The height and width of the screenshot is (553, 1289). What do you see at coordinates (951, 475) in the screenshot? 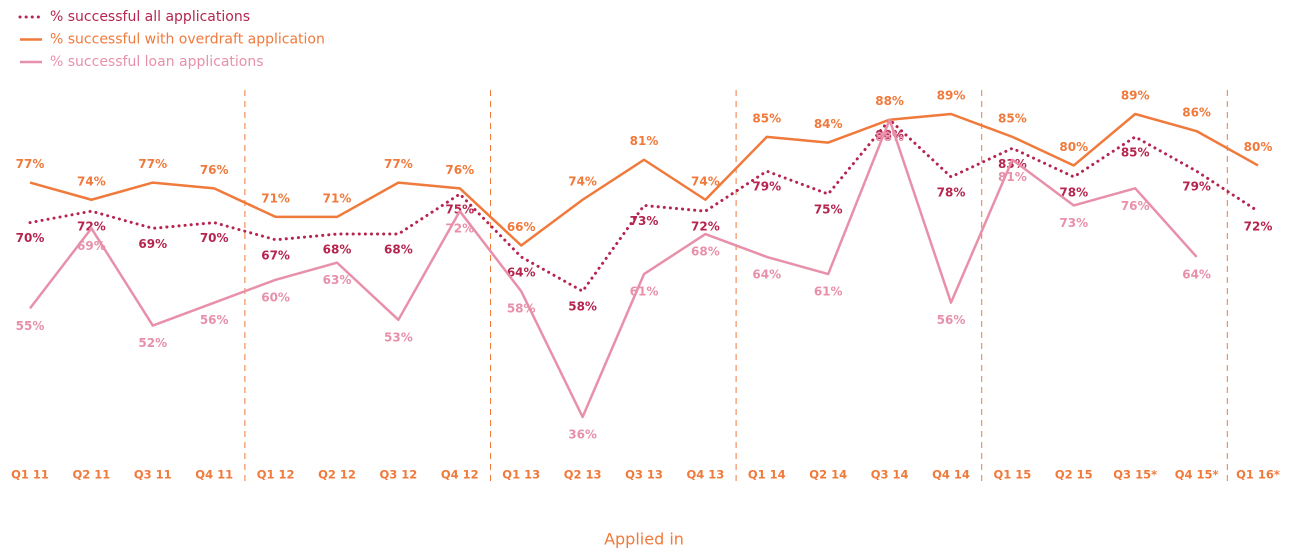
I see `x-tick-label: Q4 14` at bounding box center [951, 475].